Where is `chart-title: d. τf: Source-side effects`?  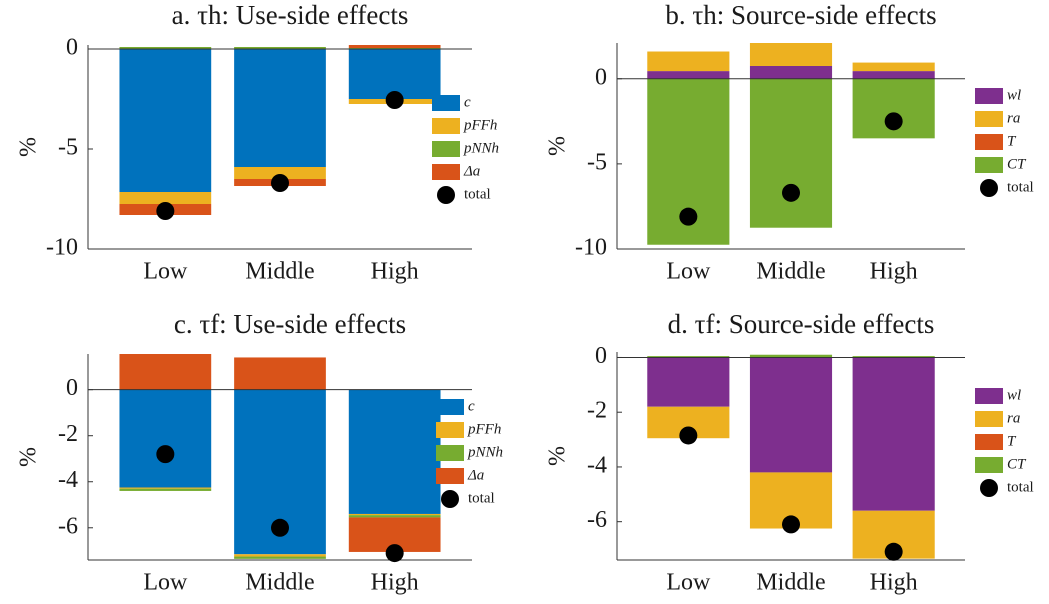
chart-title: d. τf: Source-side effects is located at coordinates (801, 324).